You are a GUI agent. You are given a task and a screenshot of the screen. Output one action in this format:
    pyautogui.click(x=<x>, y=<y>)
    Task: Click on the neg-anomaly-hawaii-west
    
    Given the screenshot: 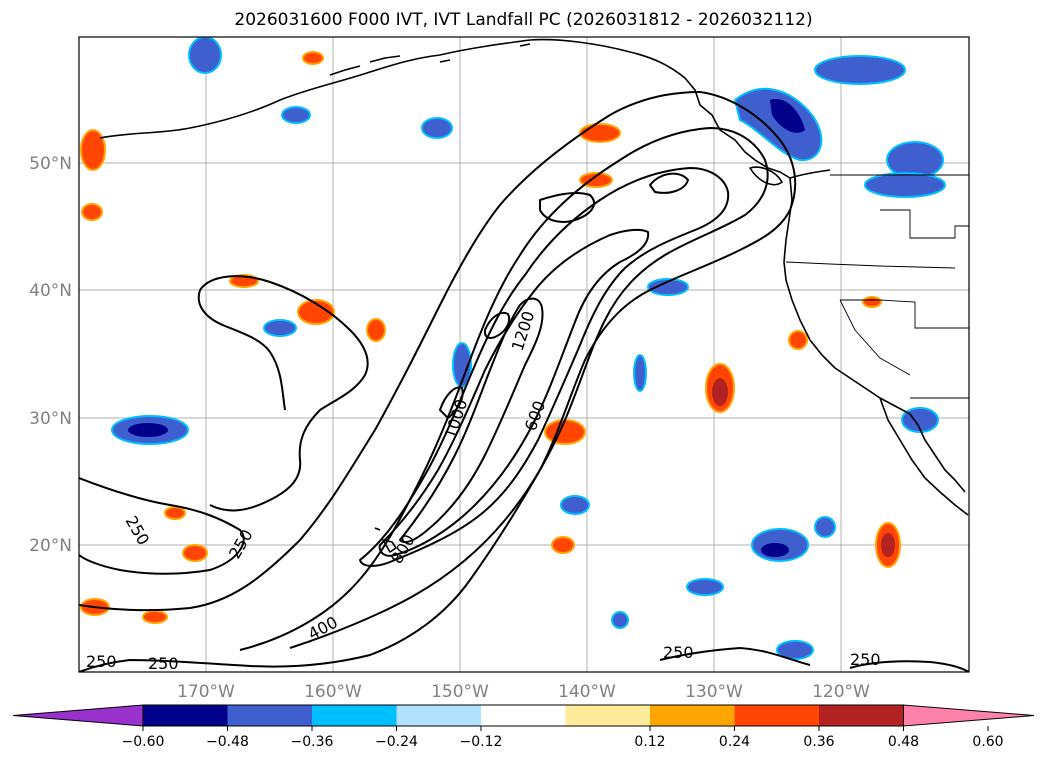 What is the action you would take?
    pyautogui.click(x=280, y=328)
    